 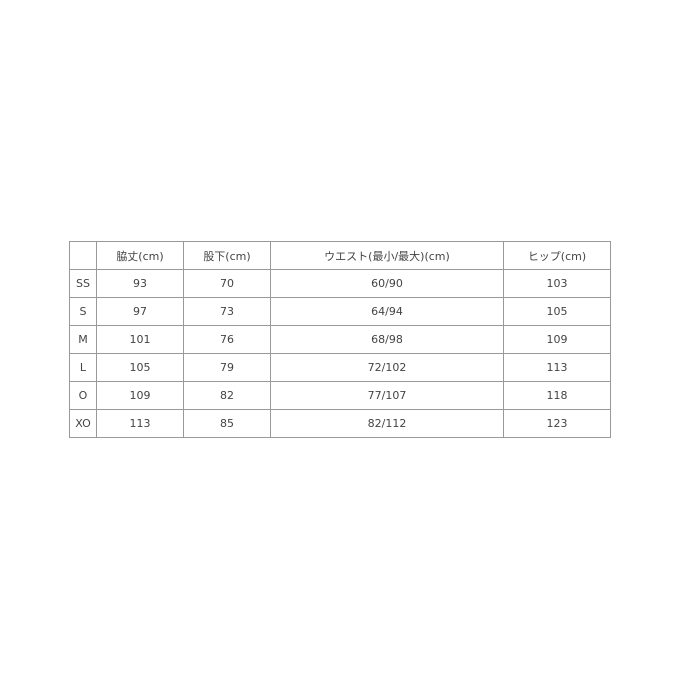 I want to click on table-row: SS 93 70 60/90 103, so click(x=340, y=283).